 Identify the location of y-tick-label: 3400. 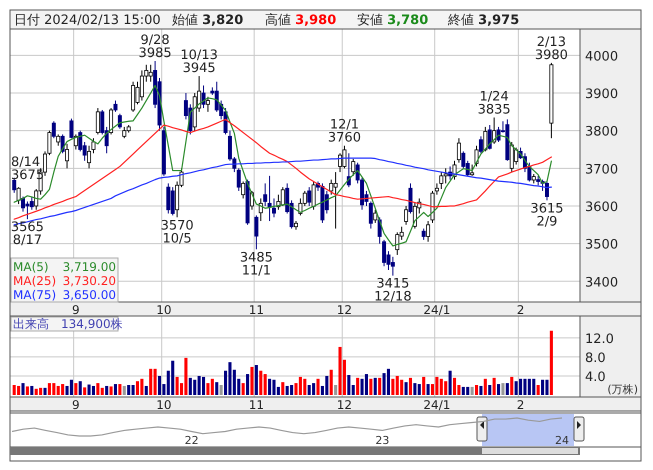
(601, 282).